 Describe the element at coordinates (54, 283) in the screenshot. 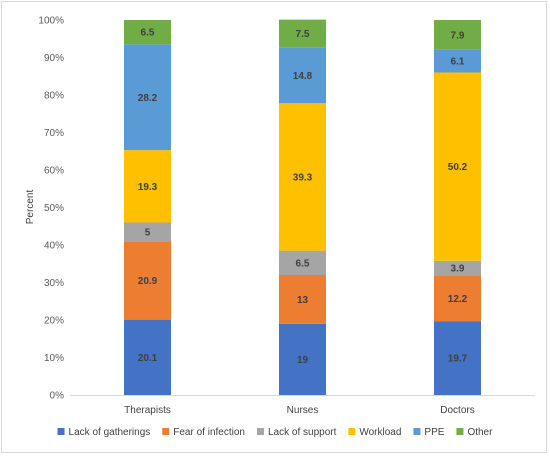

I see `y-tick-label: 30%` at that location.